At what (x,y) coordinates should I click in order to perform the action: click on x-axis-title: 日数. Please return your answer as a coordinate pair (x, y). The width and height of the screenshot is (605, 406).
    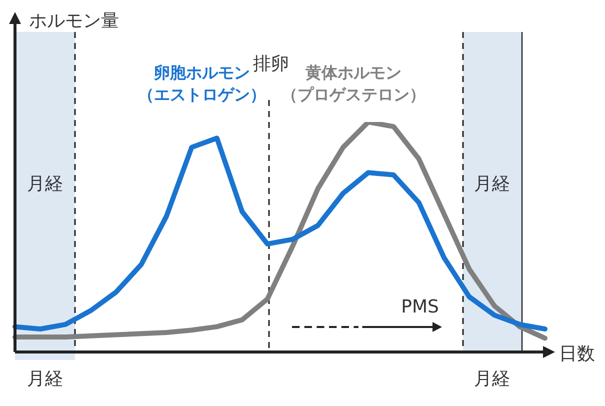
    Looking at the image, I should click on (577, 354).